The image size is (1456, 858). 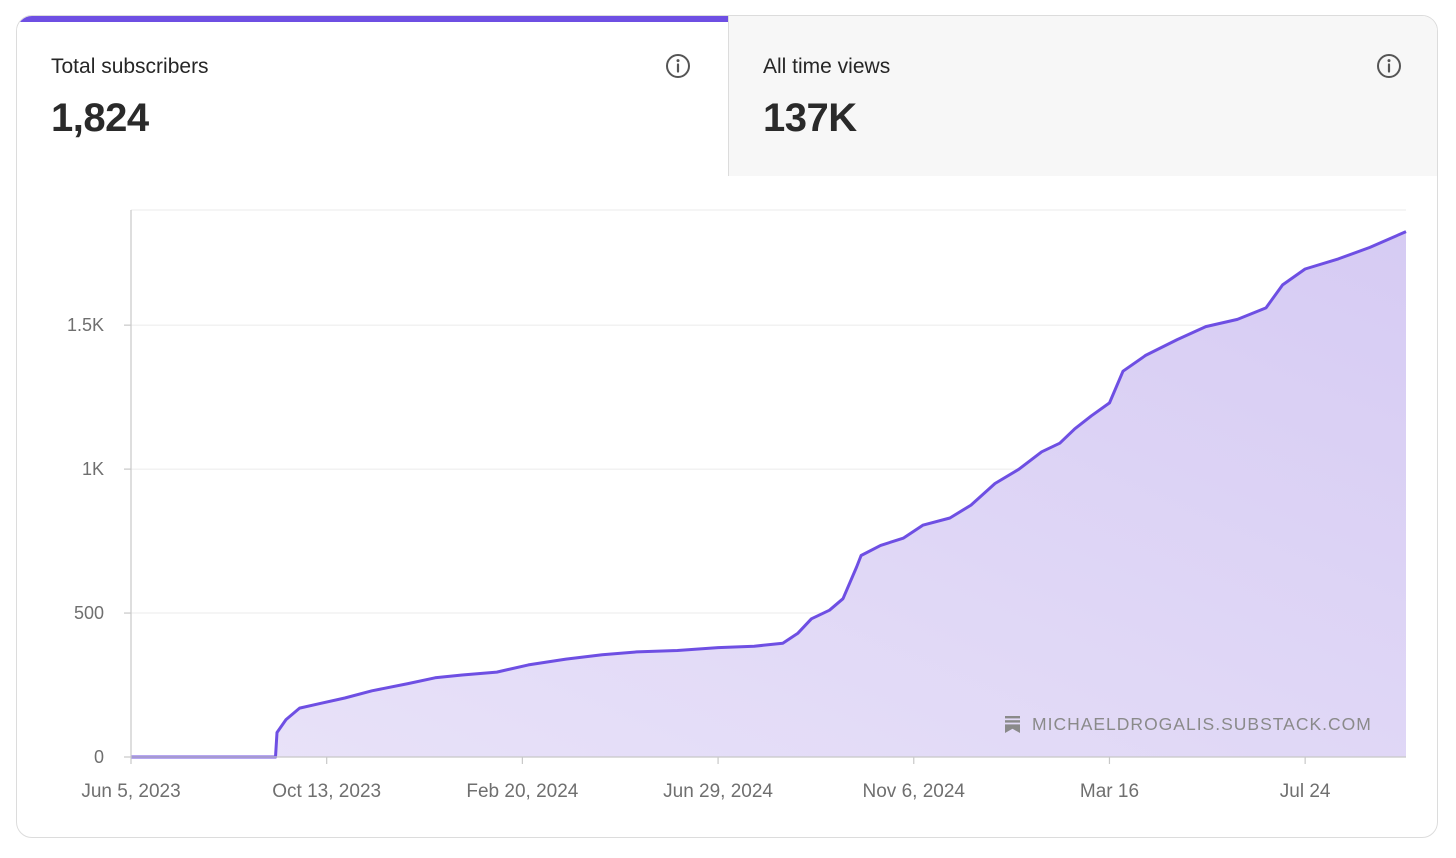 What do you see at coordinates (718, 791) in the screenshot?
I see `x-tick-label: Jun 29, 2024` at bounding box center [718, 791].